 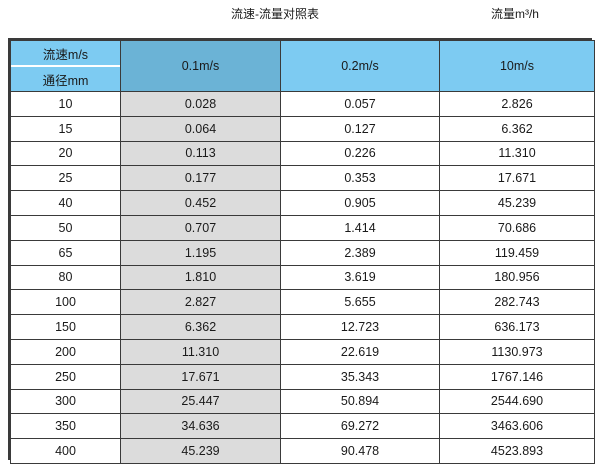 What do you see at coordinates (65, 252) in the screenshot?
I see `cell-diameter: 65` at bounding box center [65, 252].